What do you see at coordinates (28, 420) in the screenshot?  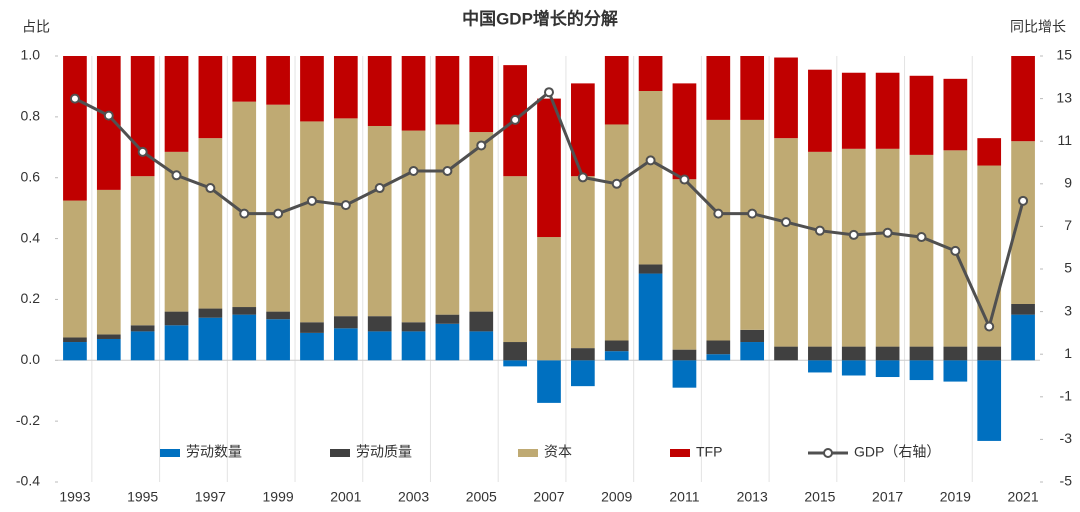 I see `y-tick-label: -0.2` at bounding box center [28, 420].